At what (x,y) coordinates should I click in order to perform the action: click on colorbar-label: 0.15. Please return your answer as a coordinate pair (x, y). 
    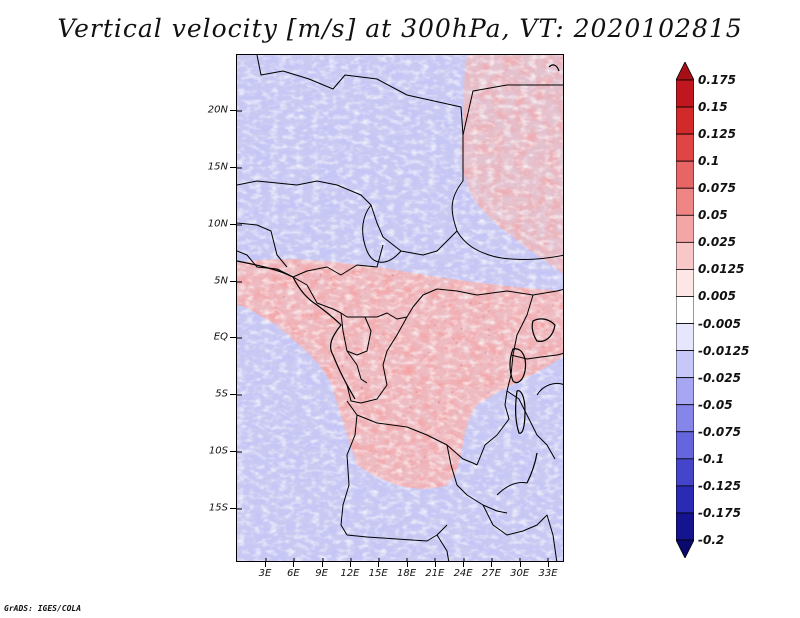
    Looking at the image, I should click on (713, 107).